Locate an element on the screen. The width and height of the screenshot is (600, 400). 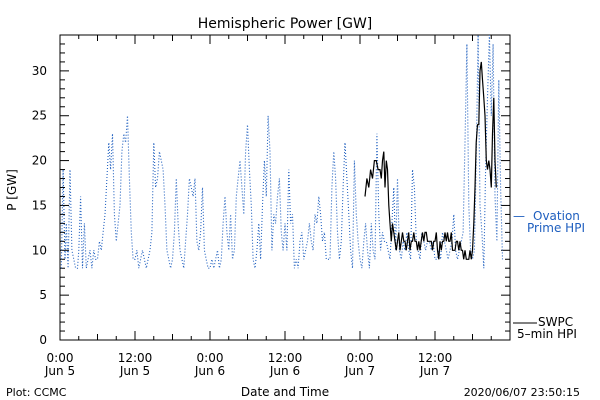
x-axis-label: Date and Time is located at coordinates (285, 392).